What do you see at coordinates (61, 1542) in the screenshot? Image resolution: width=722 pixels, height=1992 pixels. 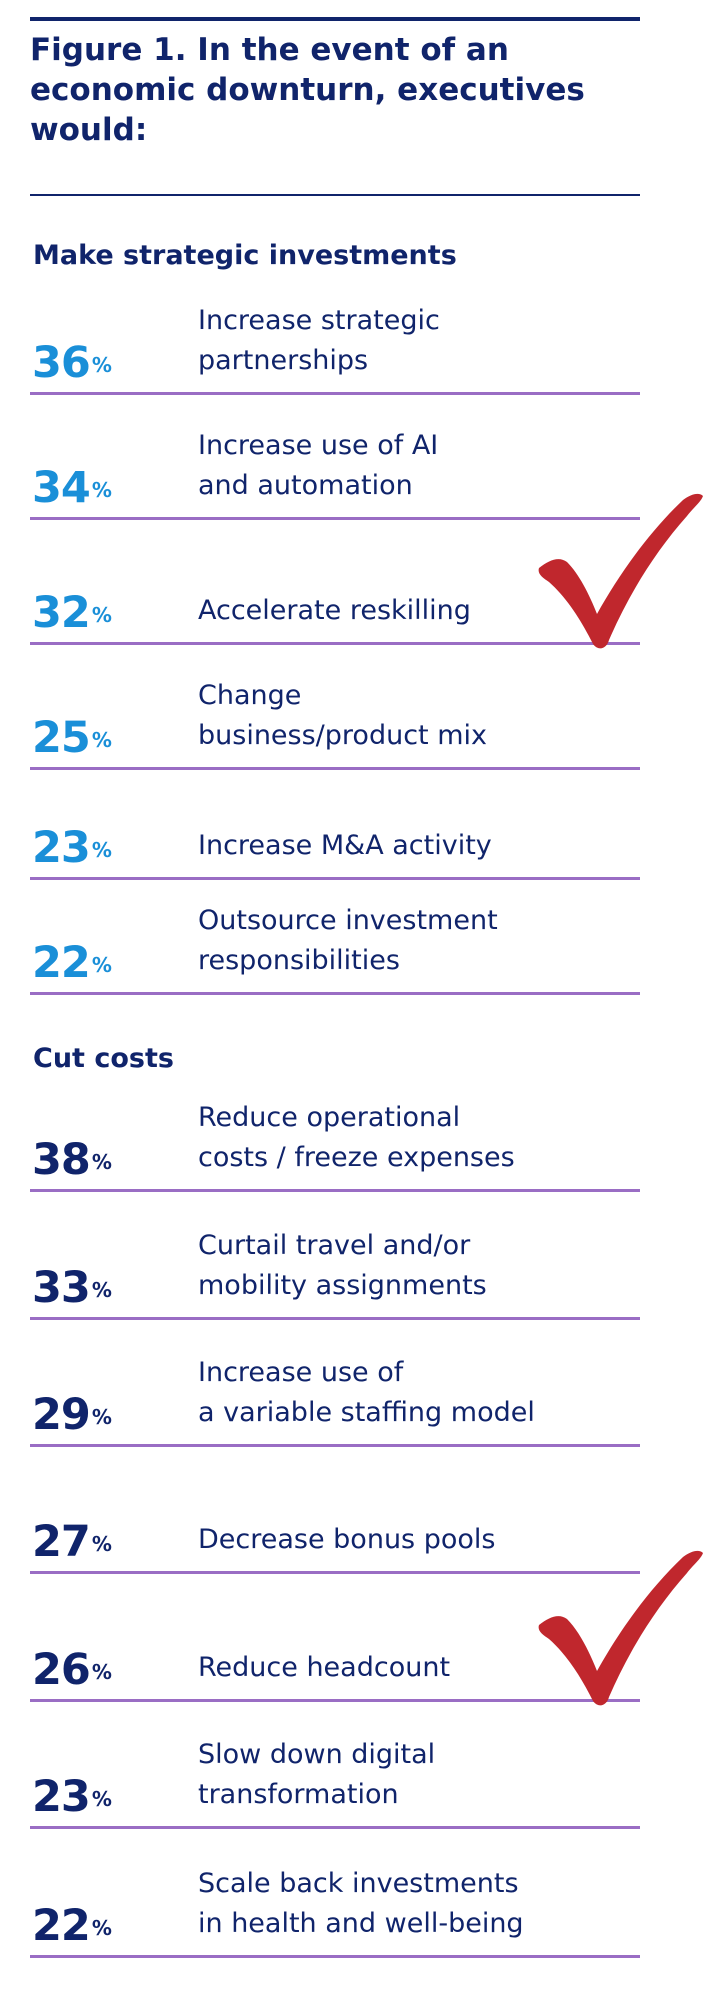 I see `percent-number: 27` at bounding box center [61, 1542].